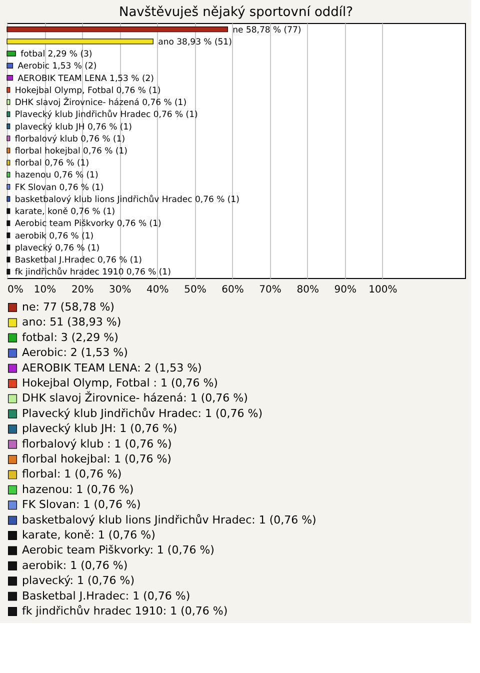 The height and width of the screenshot is (673, 480). What do you see at coordinates (78, 261) in the screenshot?
I see `category-label: Basketbal J.Hradec 0,76 % (1)` at bounding box center [78, 261].